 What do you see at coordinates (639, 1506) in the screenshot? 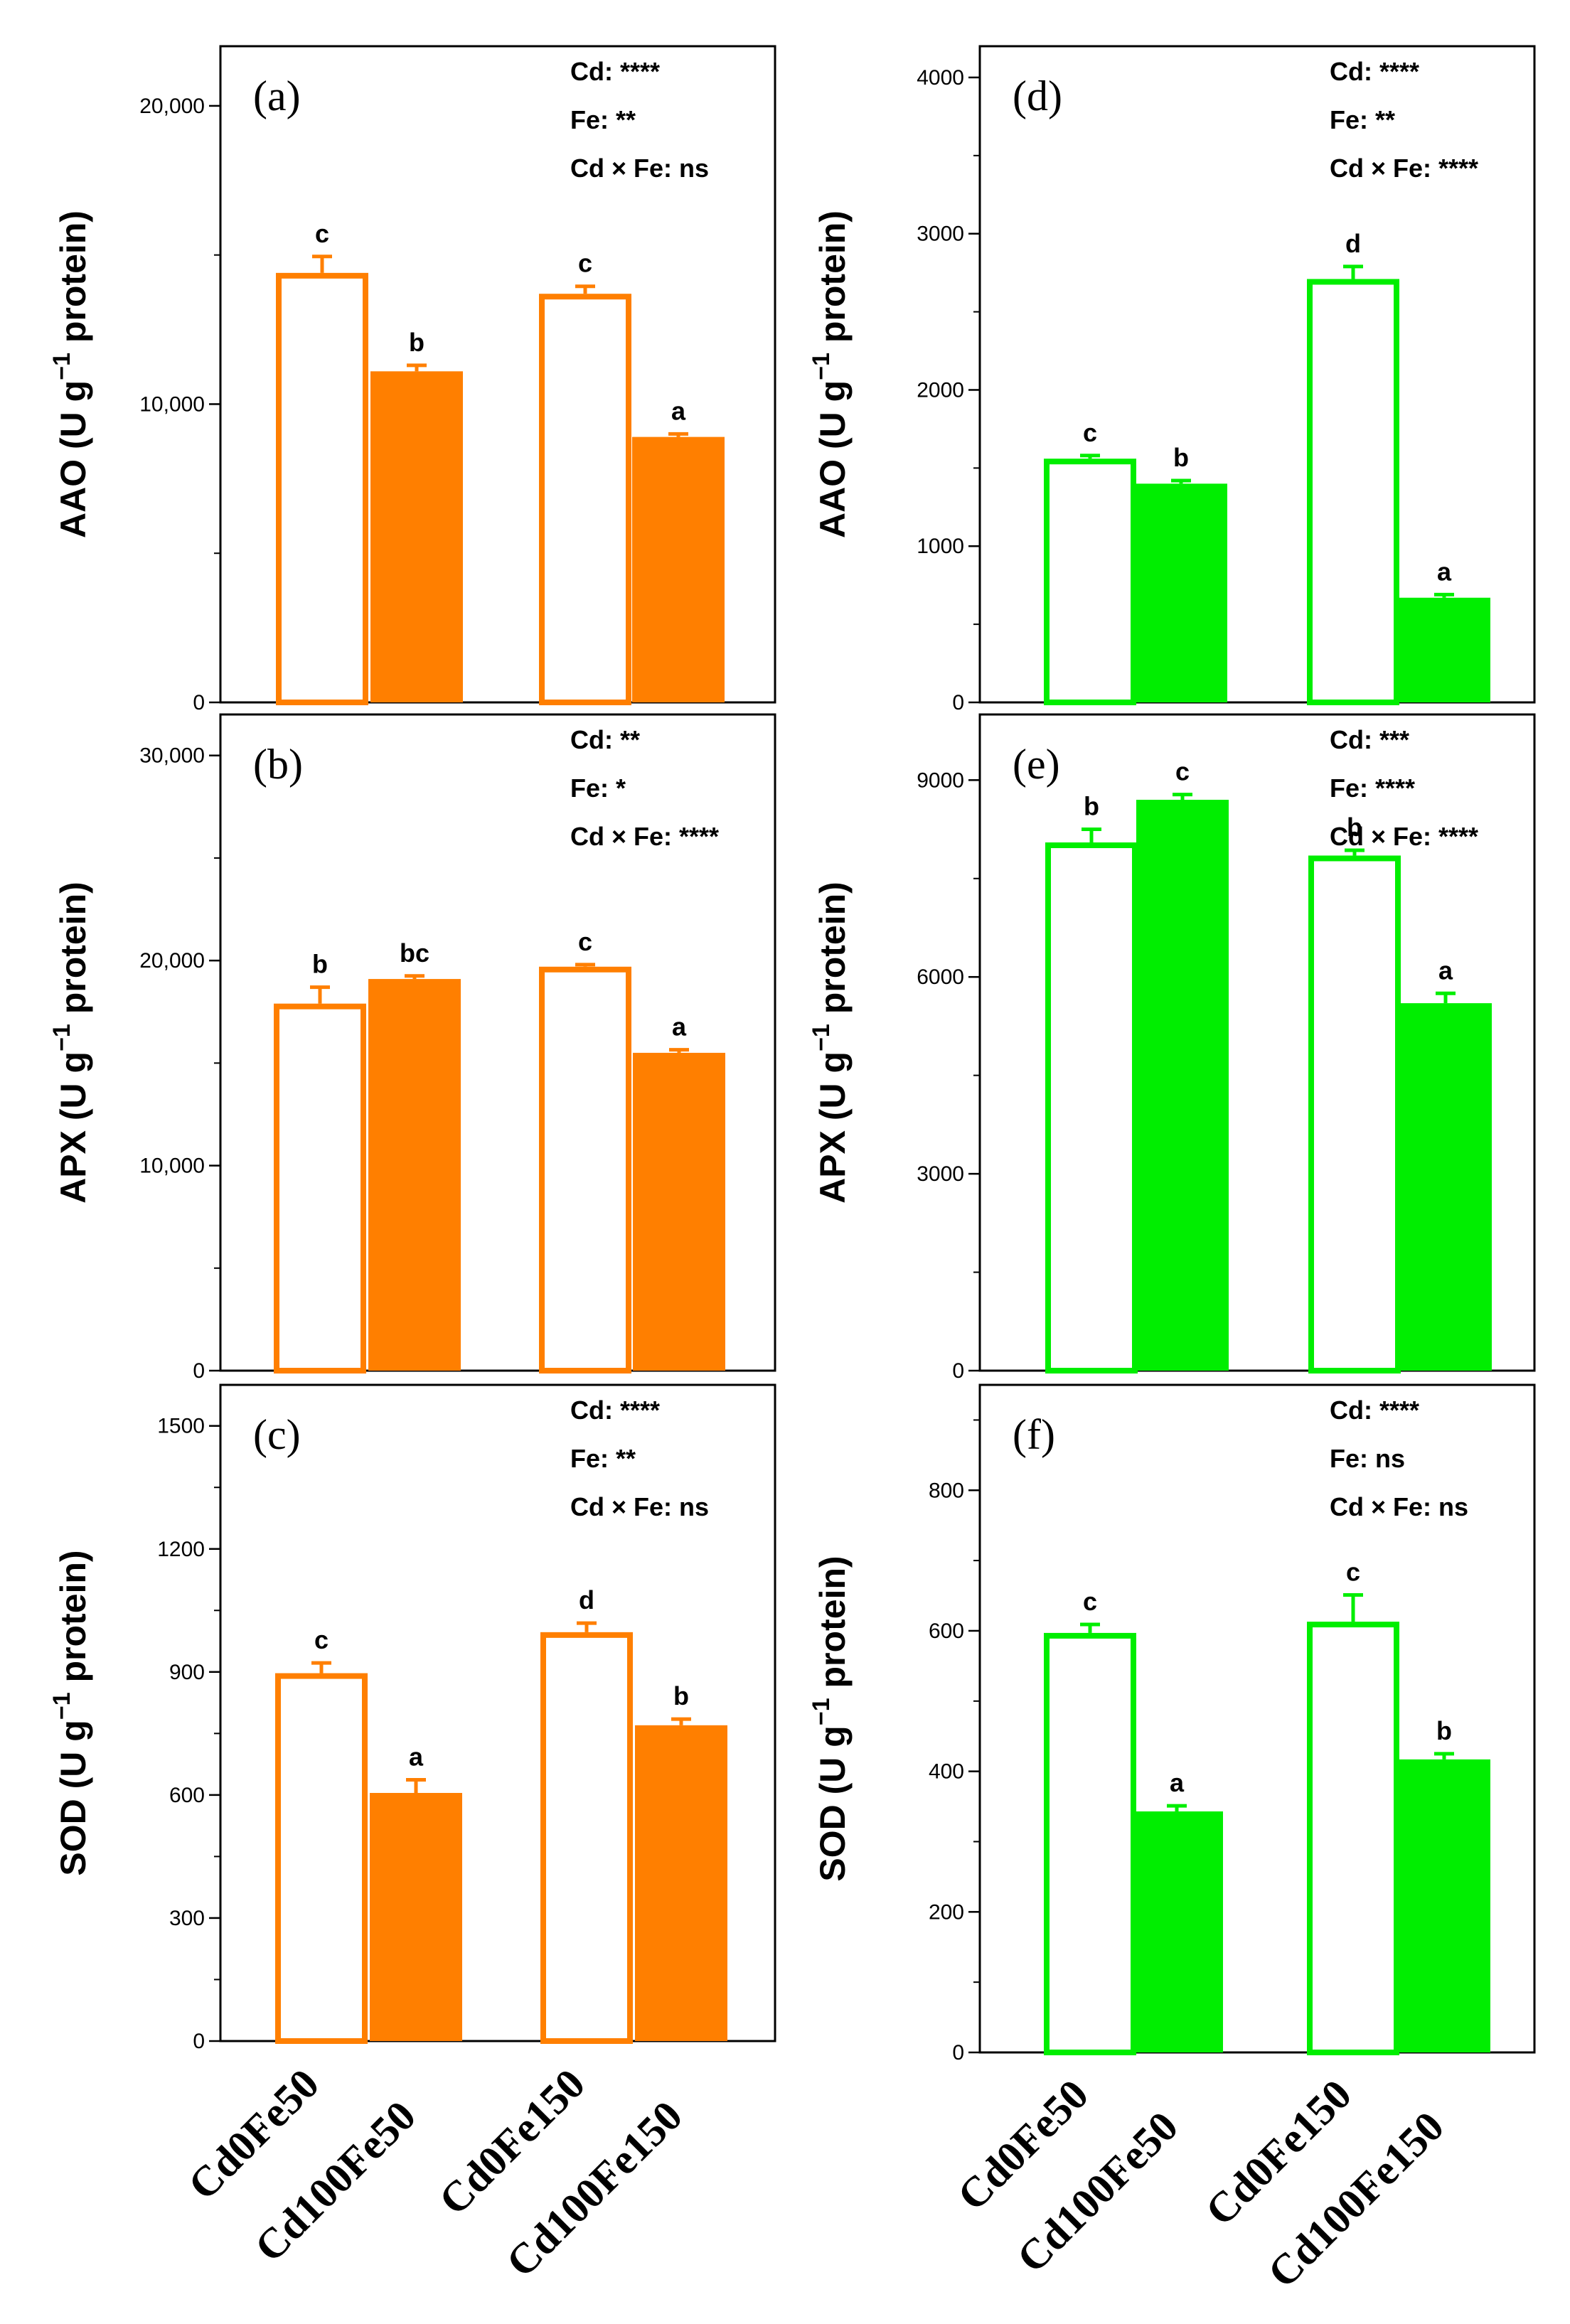
I see `stat-annotation: Cd × Fe: ns` at bounding box center [639, 1506].